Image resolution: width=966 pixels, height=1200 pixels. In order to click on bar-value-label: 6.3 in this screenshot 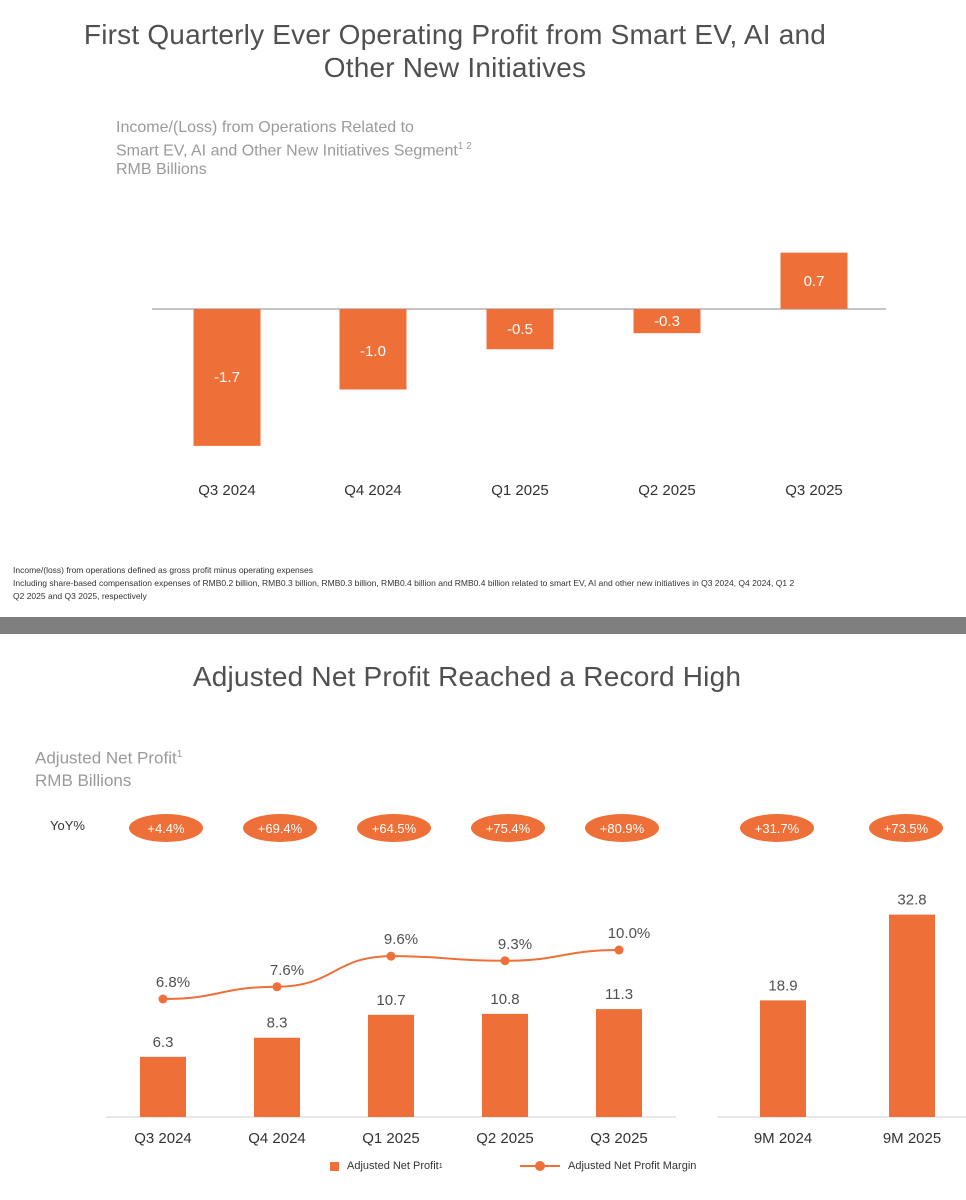, I will do `click(163, 1042)`.